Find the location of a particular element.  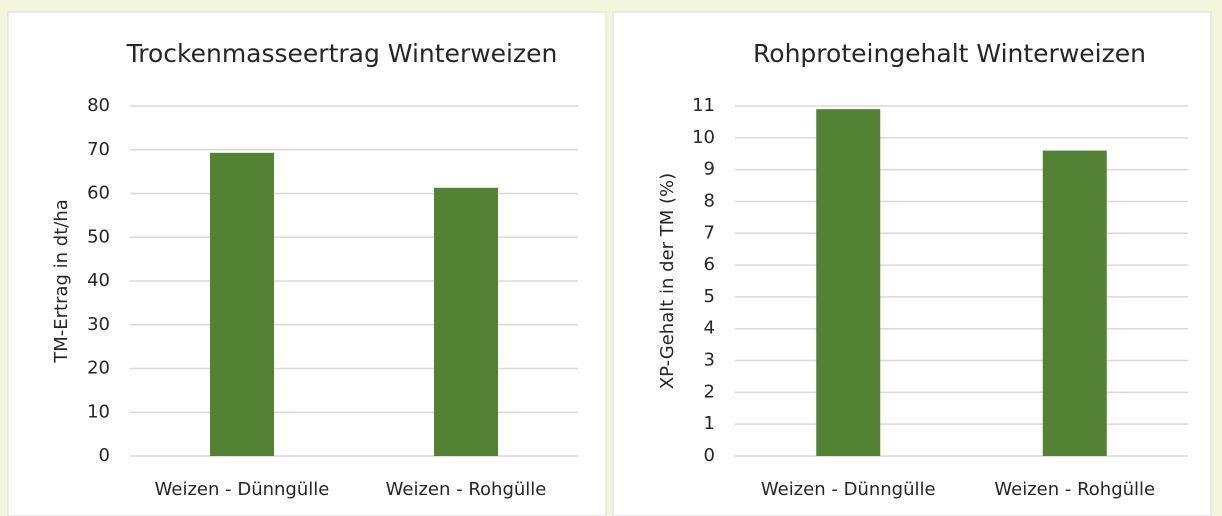

y-tick-label: 5 is located at coordinates (709, 296).